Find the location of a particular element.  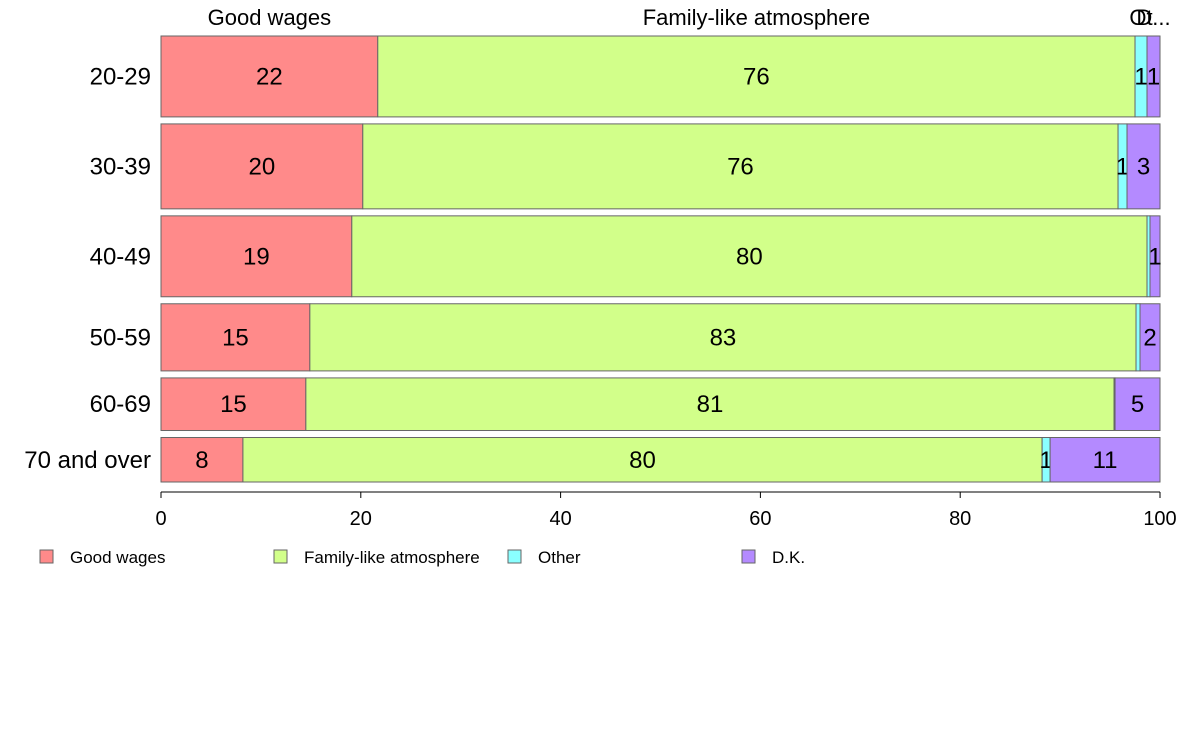

x-tick-label: 100 is located at coordinates (1159, 519).